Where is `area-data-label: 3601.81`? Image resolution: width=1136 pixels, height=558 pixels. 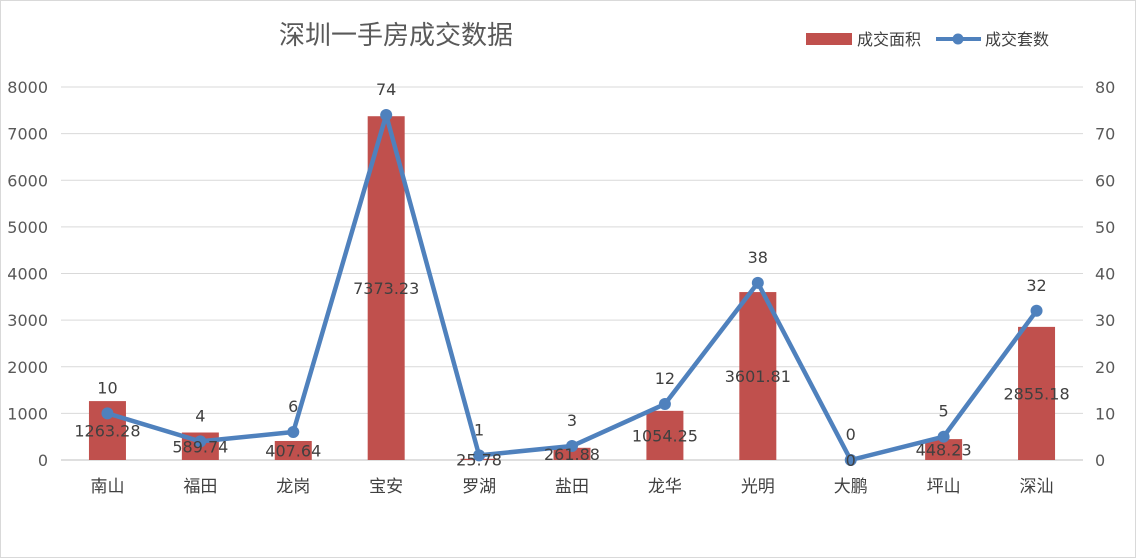
area-data-label: 3601.81 is located at coordinates (758, 376).